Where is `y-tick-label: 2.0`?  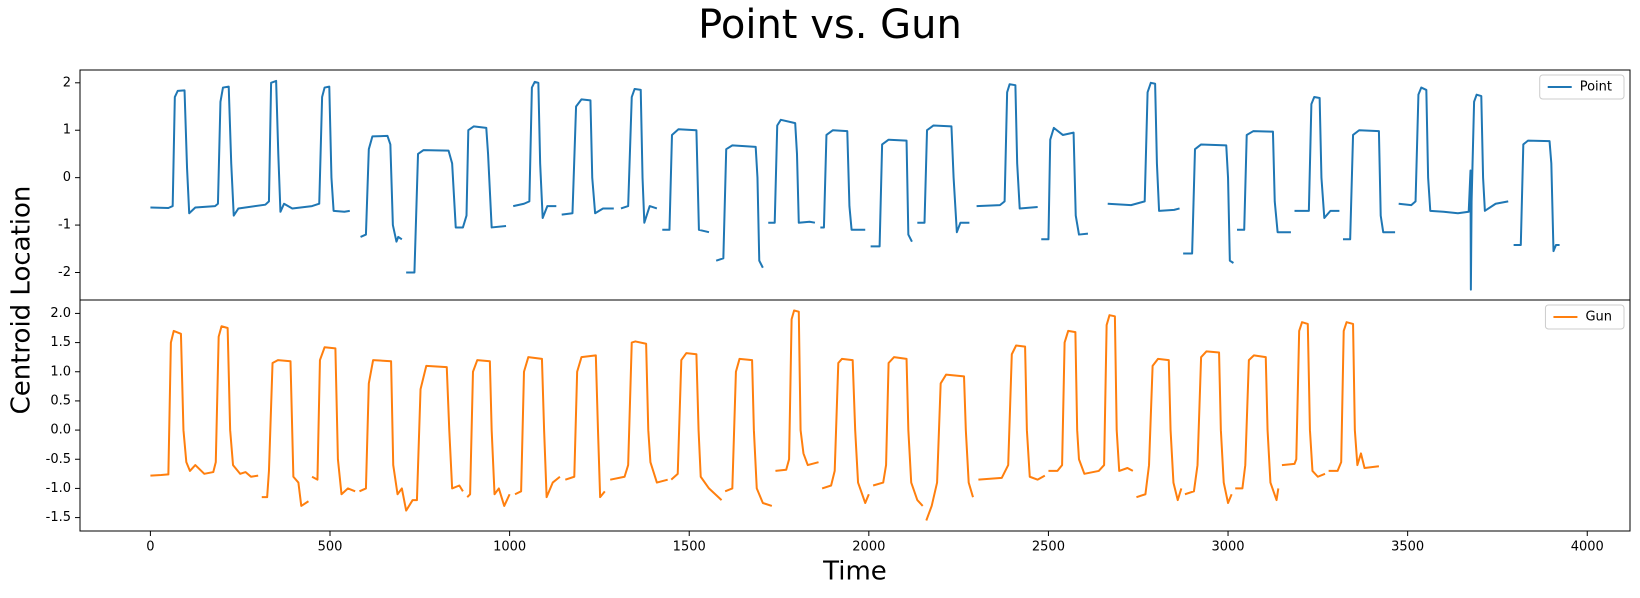
y-tick-label: 2.0 is located at coordinates (60, 313).